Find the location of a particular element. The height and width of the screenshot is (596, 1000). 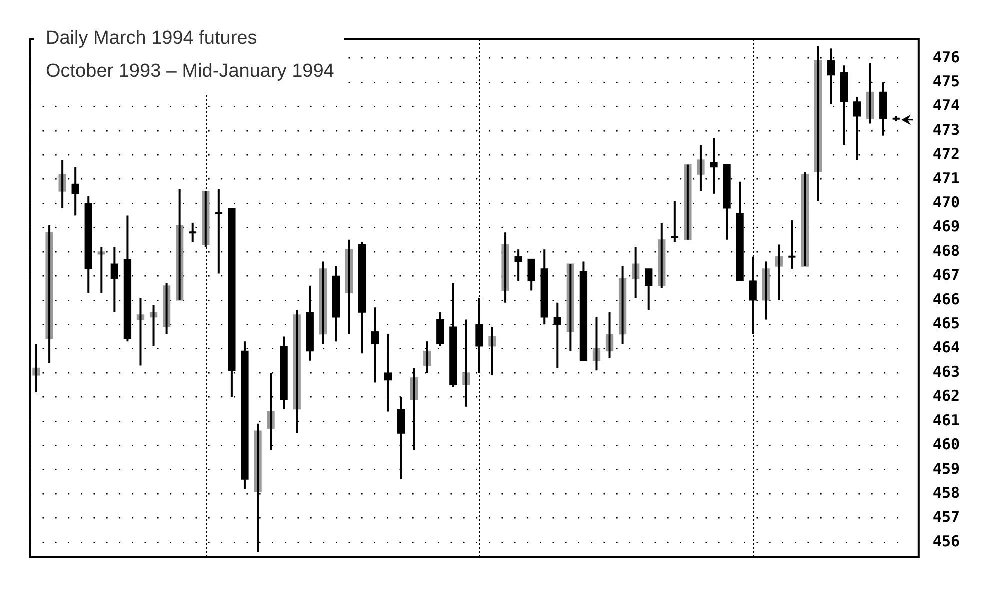

y-tick-label: 462 is located at coordinates (946, 396).